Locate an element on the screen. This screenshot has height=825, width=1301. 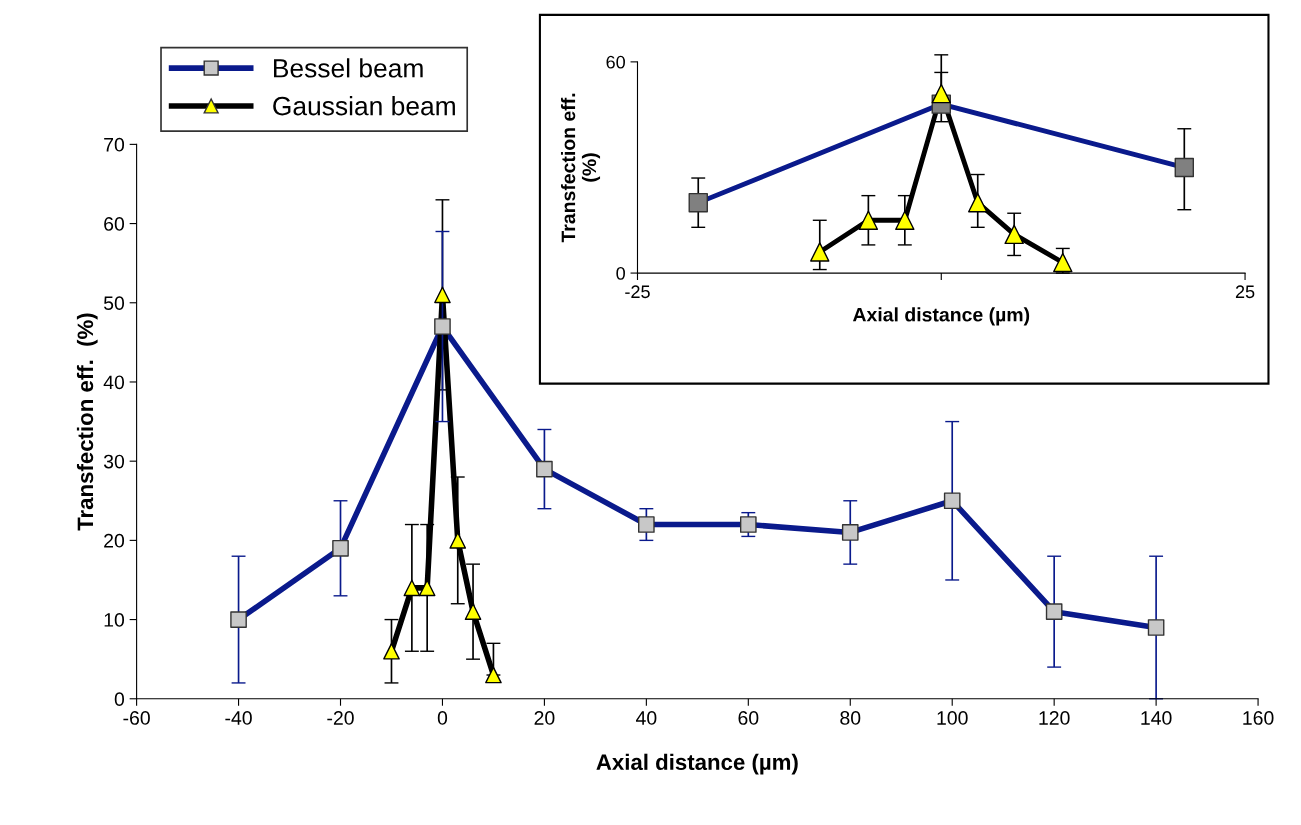
x-tick-label: 0 is located at coordinates (442, 718).